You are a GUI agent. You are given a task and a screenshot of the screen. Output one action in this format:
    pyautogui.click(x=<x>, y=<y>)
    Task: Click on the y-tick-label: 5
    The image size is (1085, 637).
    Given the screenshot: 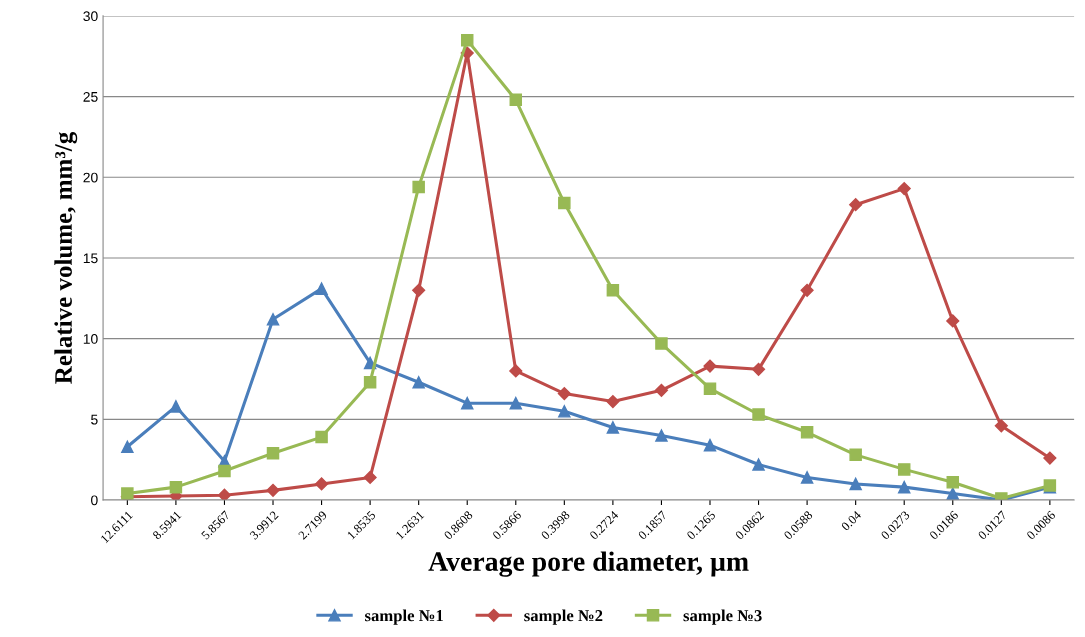 What is the action you would take?
    pyautogui.click(x=94, y=419)
    